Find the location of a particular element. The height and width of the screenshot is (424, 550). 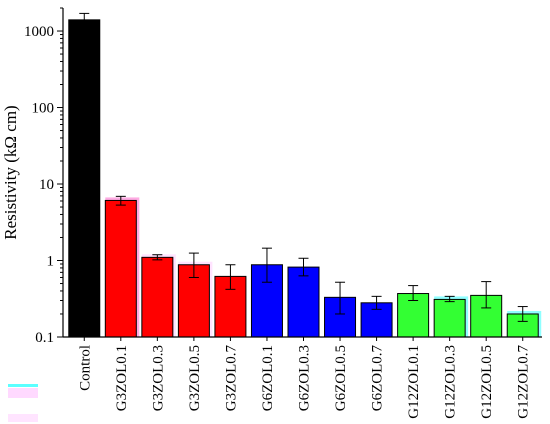

x-tick-label-g3zol0-3: G3ZOL0.3 is located at coordinates (158, 378).